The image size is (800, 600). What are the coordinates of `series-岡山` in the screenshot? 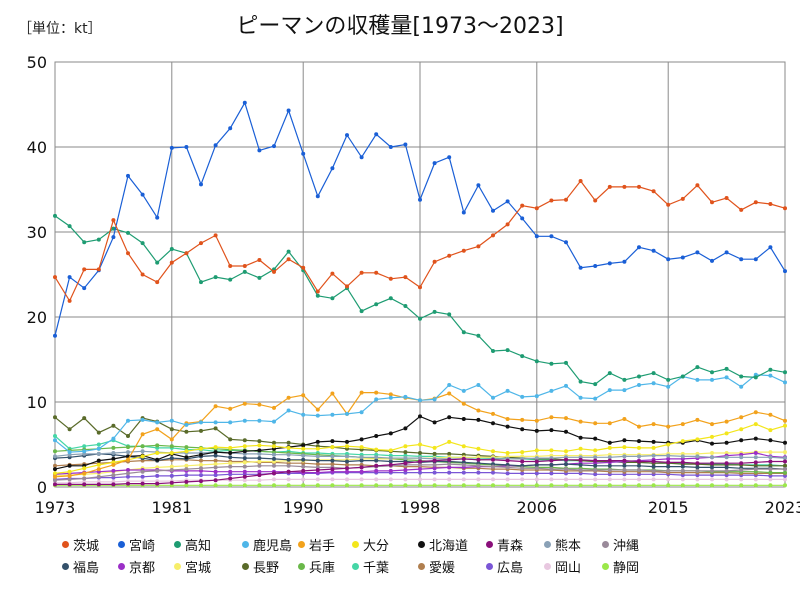 It's located at (420, 481).